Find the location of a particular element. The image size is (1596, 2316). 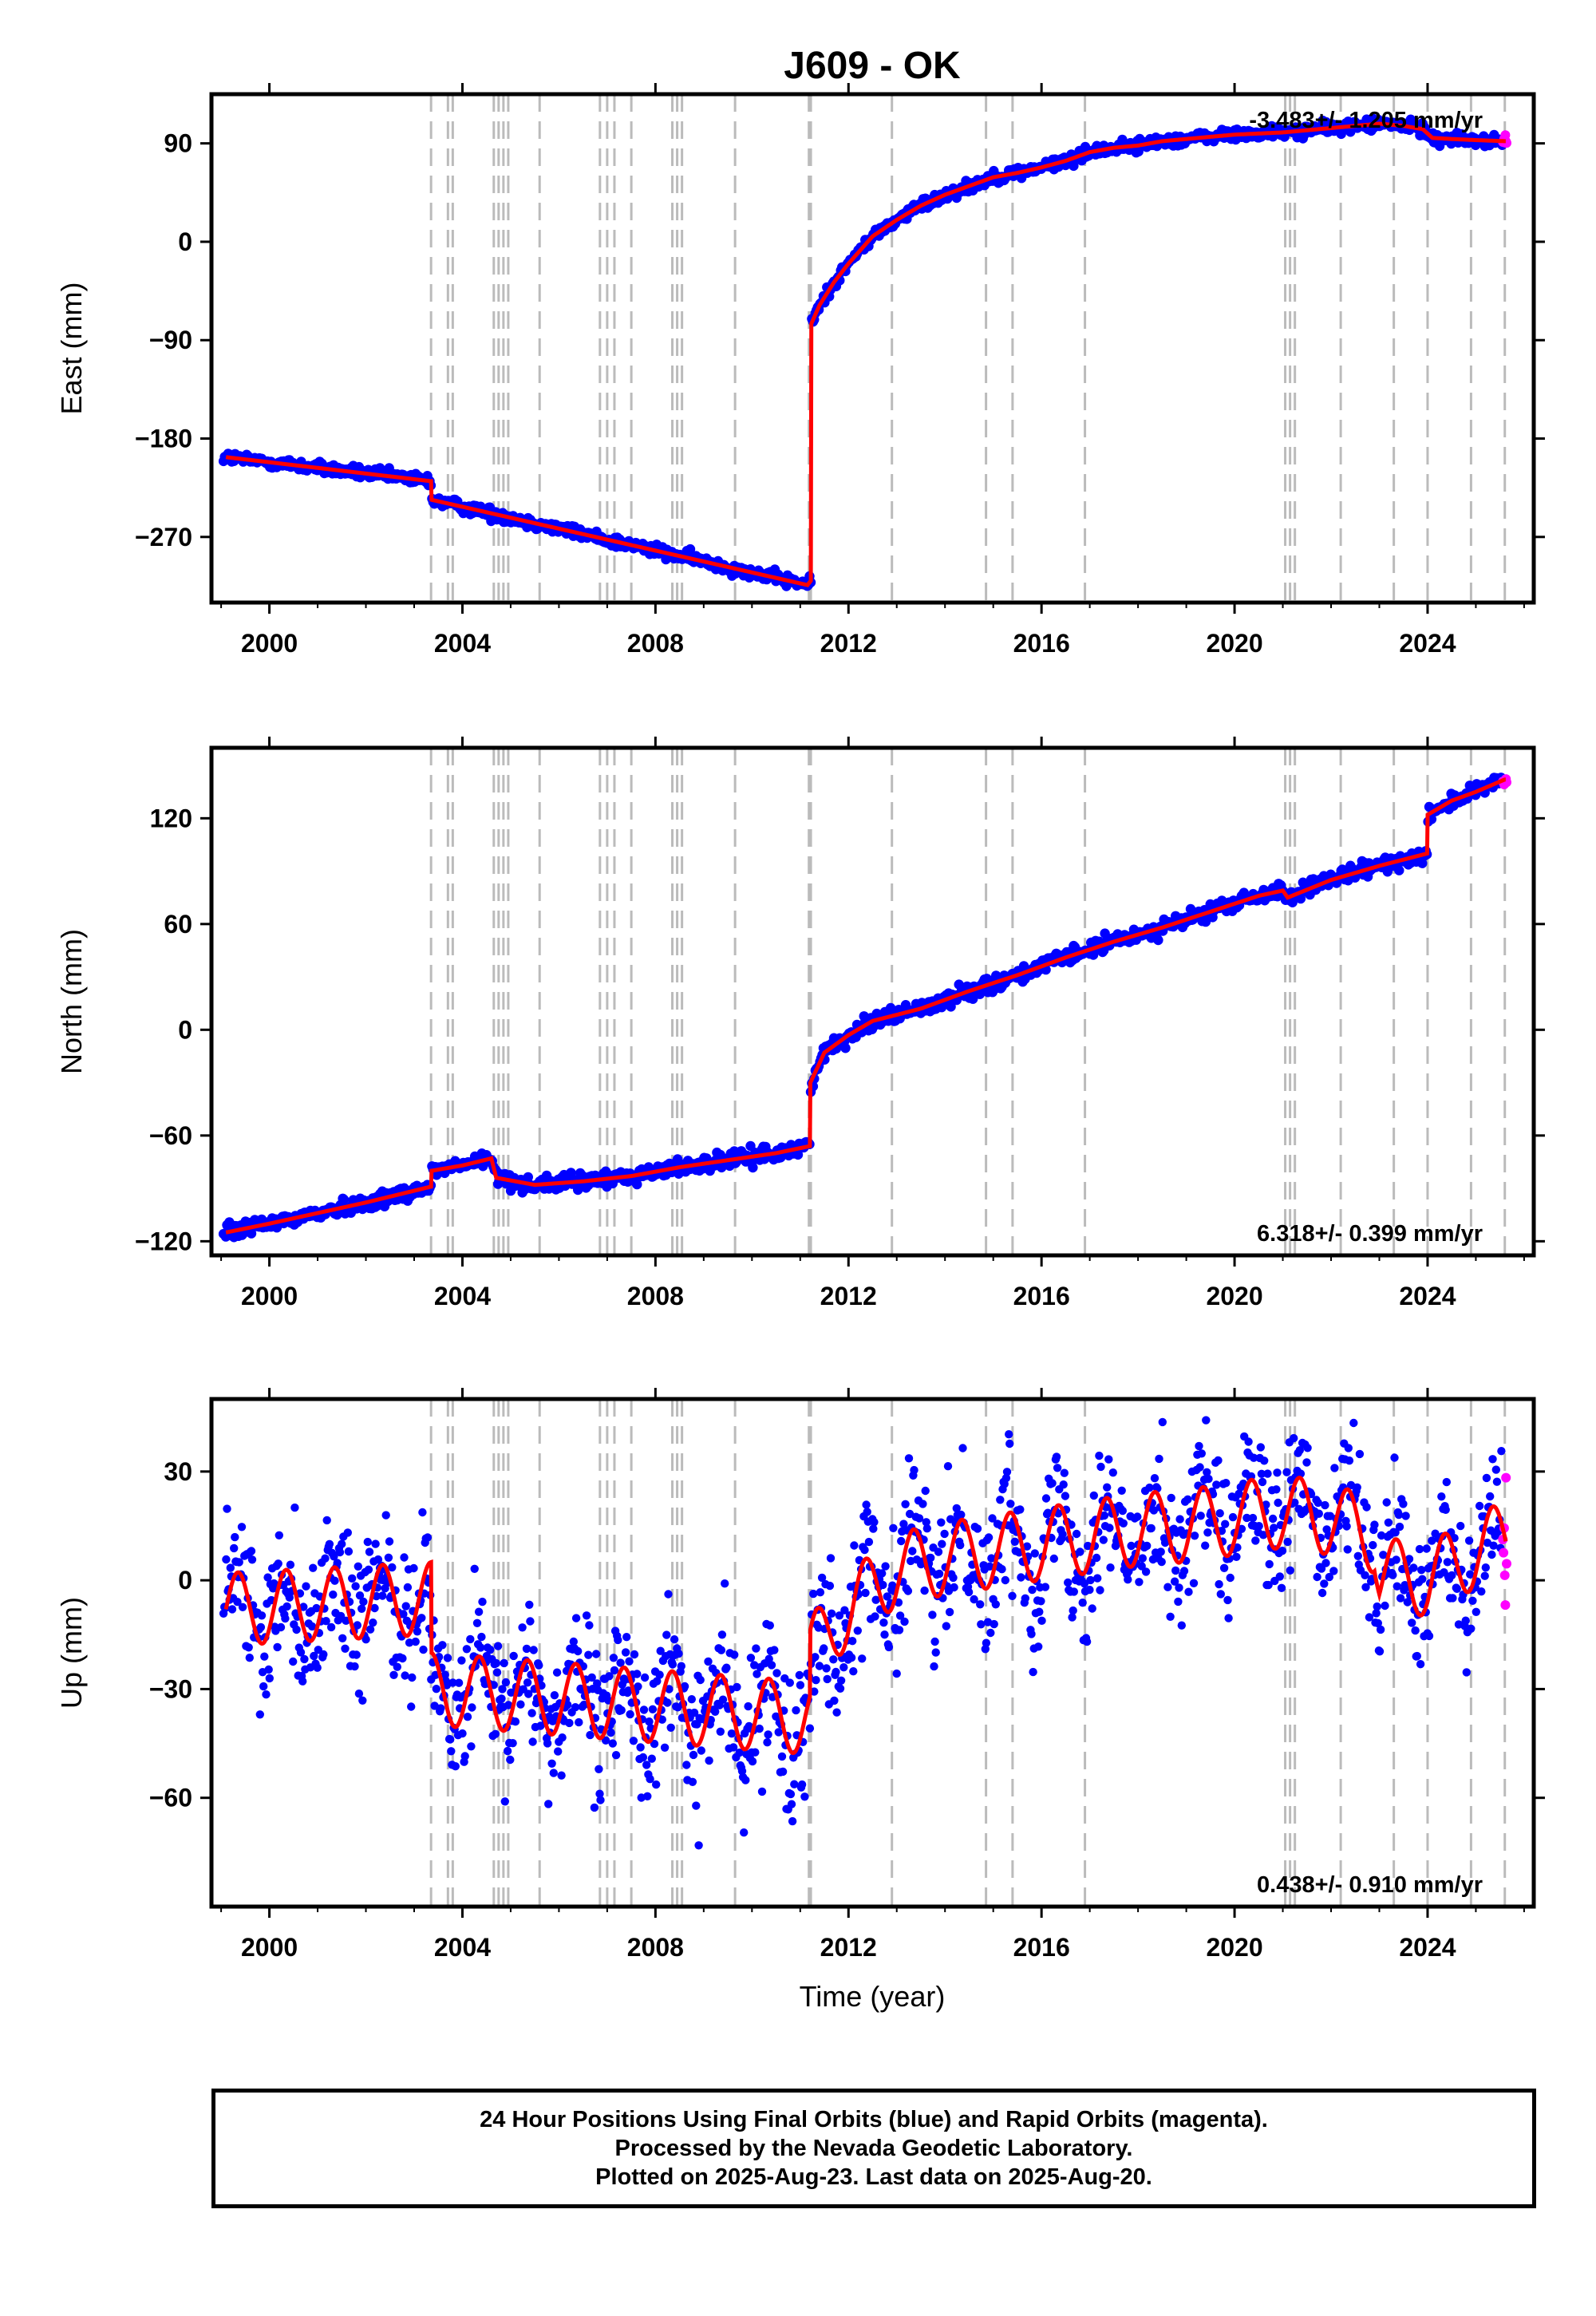

x-tick-label: 2008 is located at coordinates (655, 1296).